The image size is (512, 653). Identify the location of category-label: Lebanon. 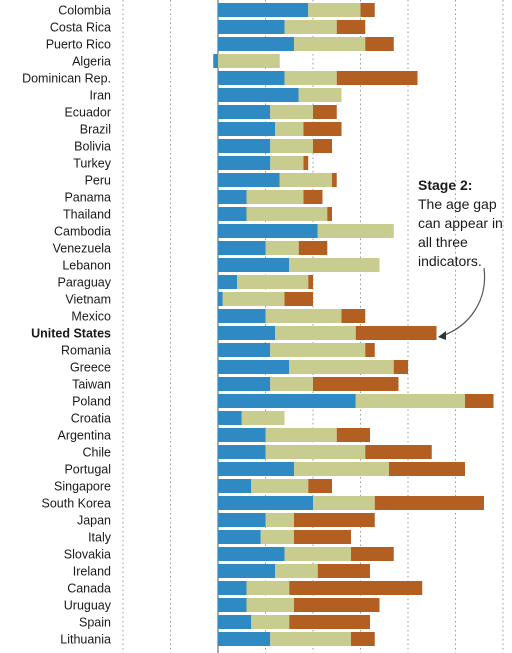
(86, 266).